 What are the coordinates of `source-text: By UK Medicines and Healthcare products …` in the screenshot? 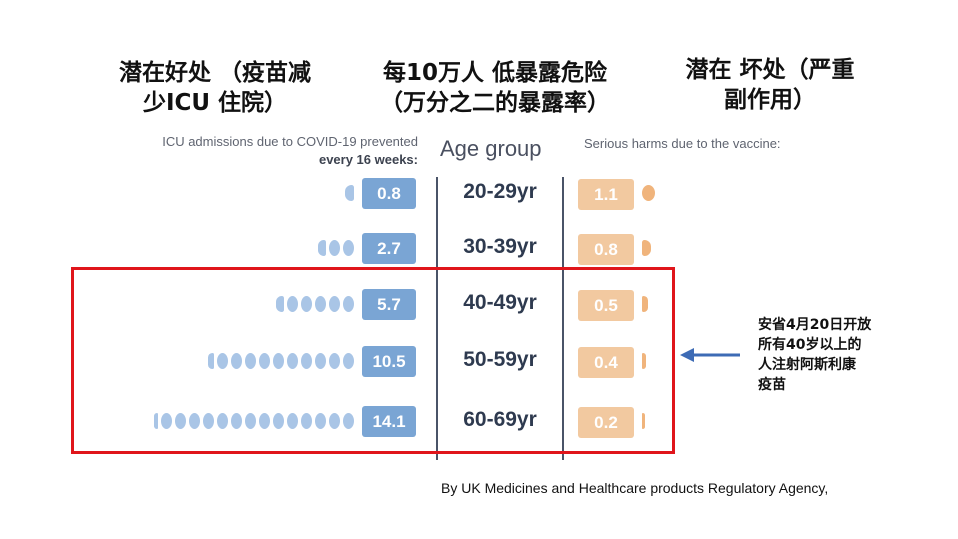 It's located at (635, 488).